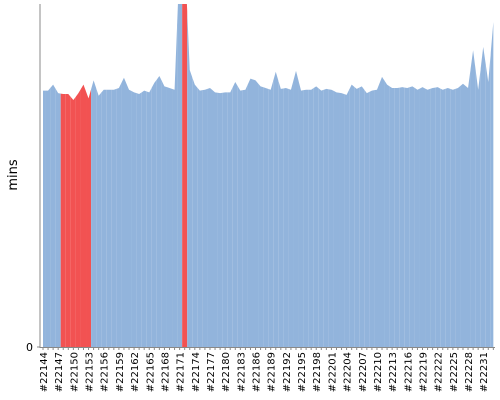 This screenshot has width=500, height=400. I want to click on x-tick-label: #22204, so click(348, 372).